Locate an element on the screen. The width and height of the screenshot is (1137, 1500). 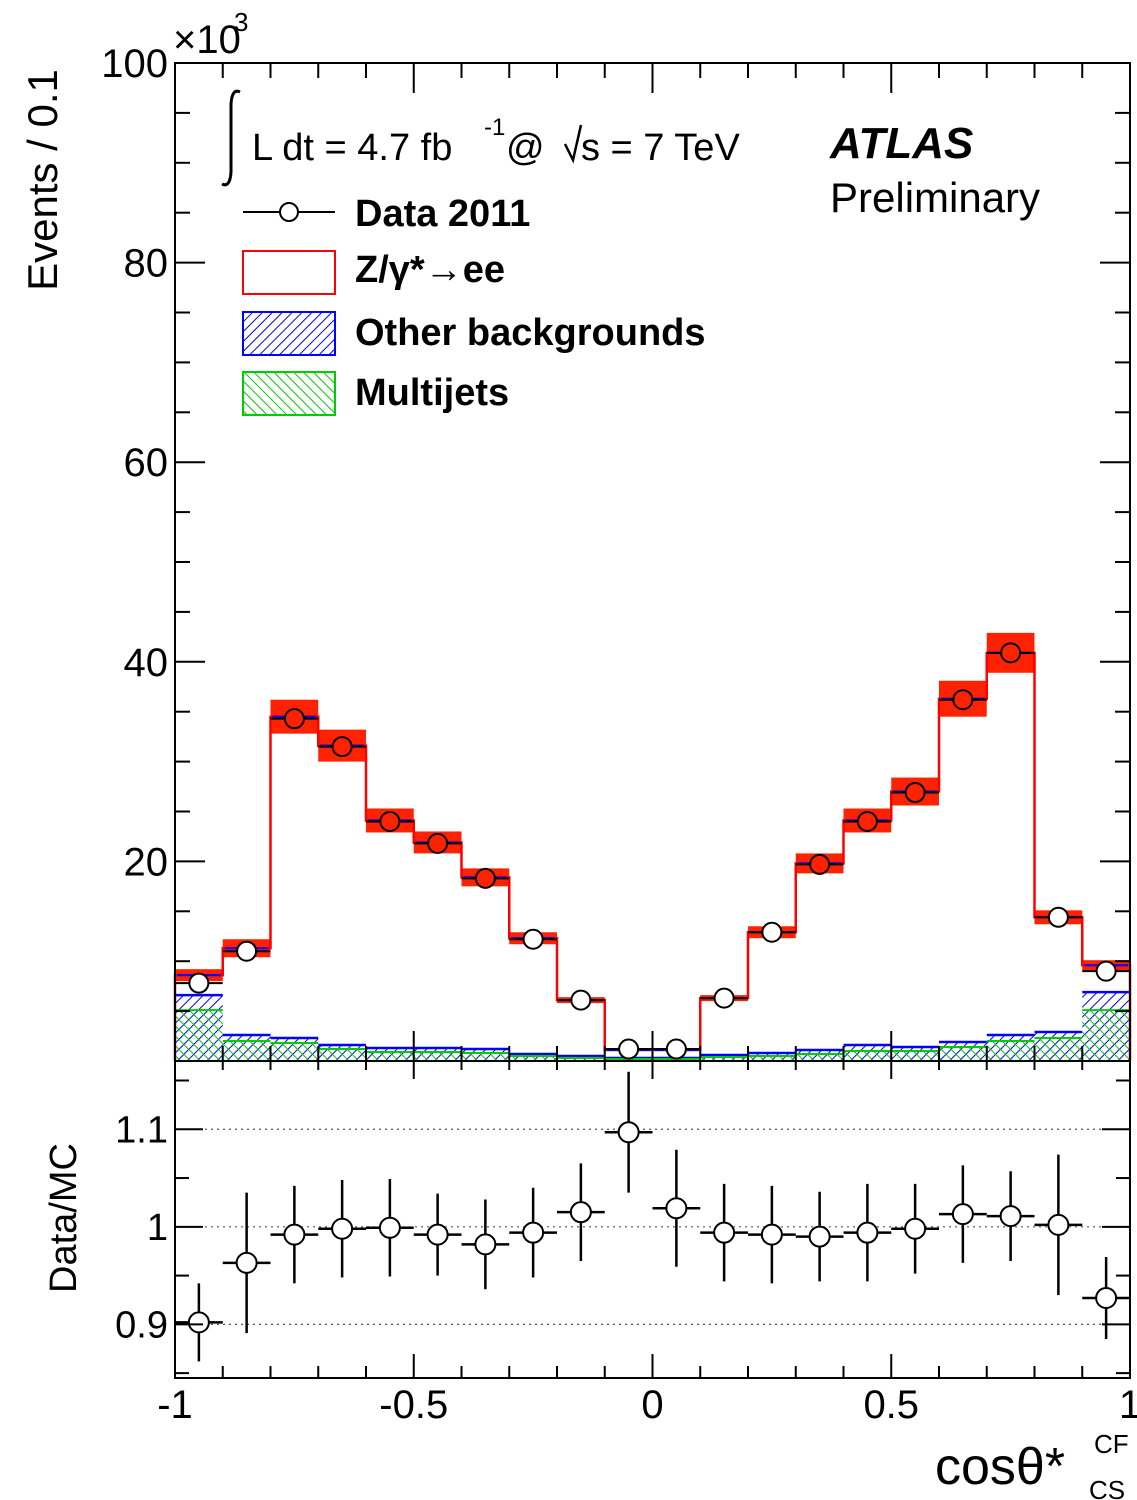
y-tick-label-ratio: 0.9 is located at coordinates (141, 1325).